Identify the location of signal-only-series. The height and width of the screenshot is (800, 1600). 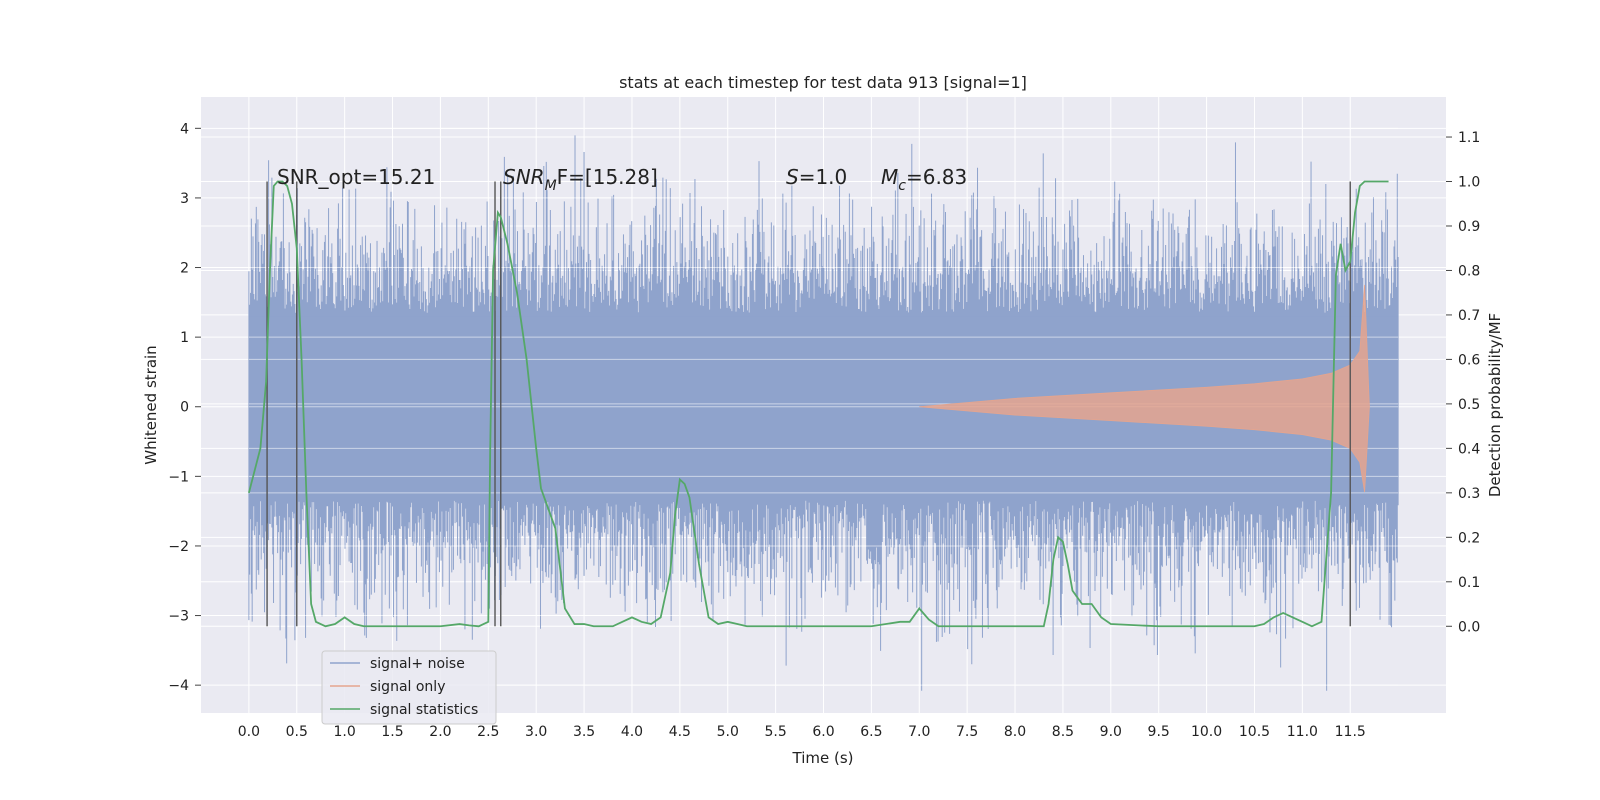
(1144, 388).